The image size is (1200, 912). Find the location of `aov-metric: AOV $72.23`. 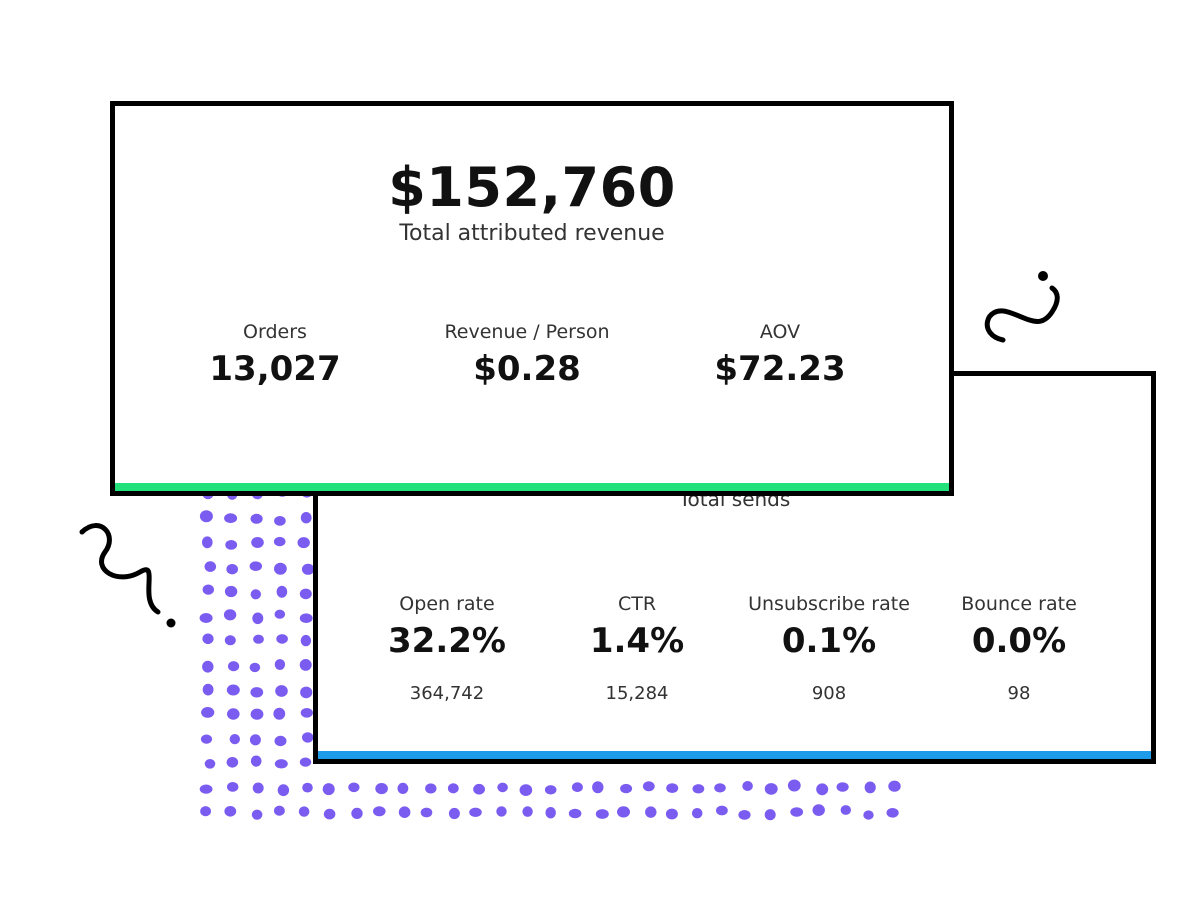

aov-metric: AOV $72.23 is located at coordinates (779, 355).